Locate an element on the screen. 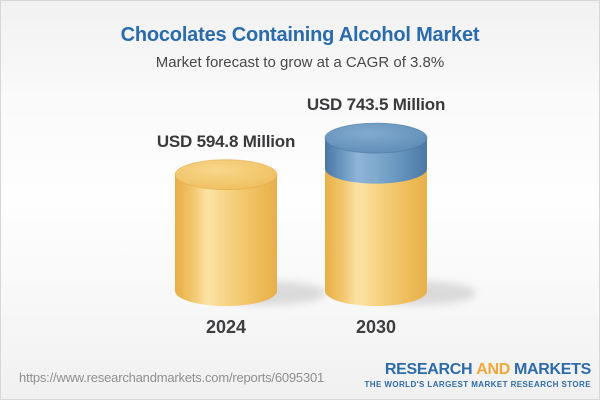  cylinder-2024 is located at coordinates (250, 232).